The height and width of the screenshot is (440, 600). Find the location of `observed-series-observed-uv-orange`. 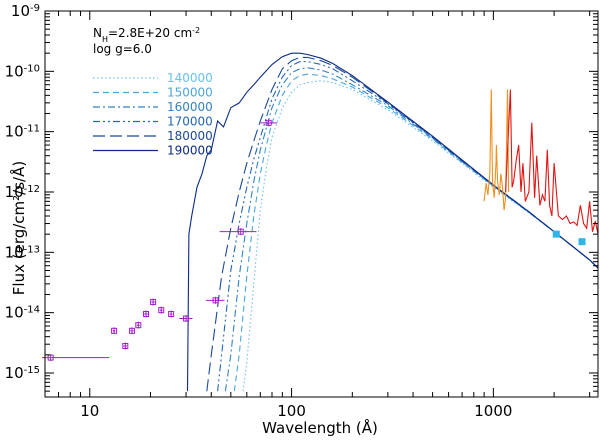

observed-series-observed-uv-orange is located at coordinates (496, 150).